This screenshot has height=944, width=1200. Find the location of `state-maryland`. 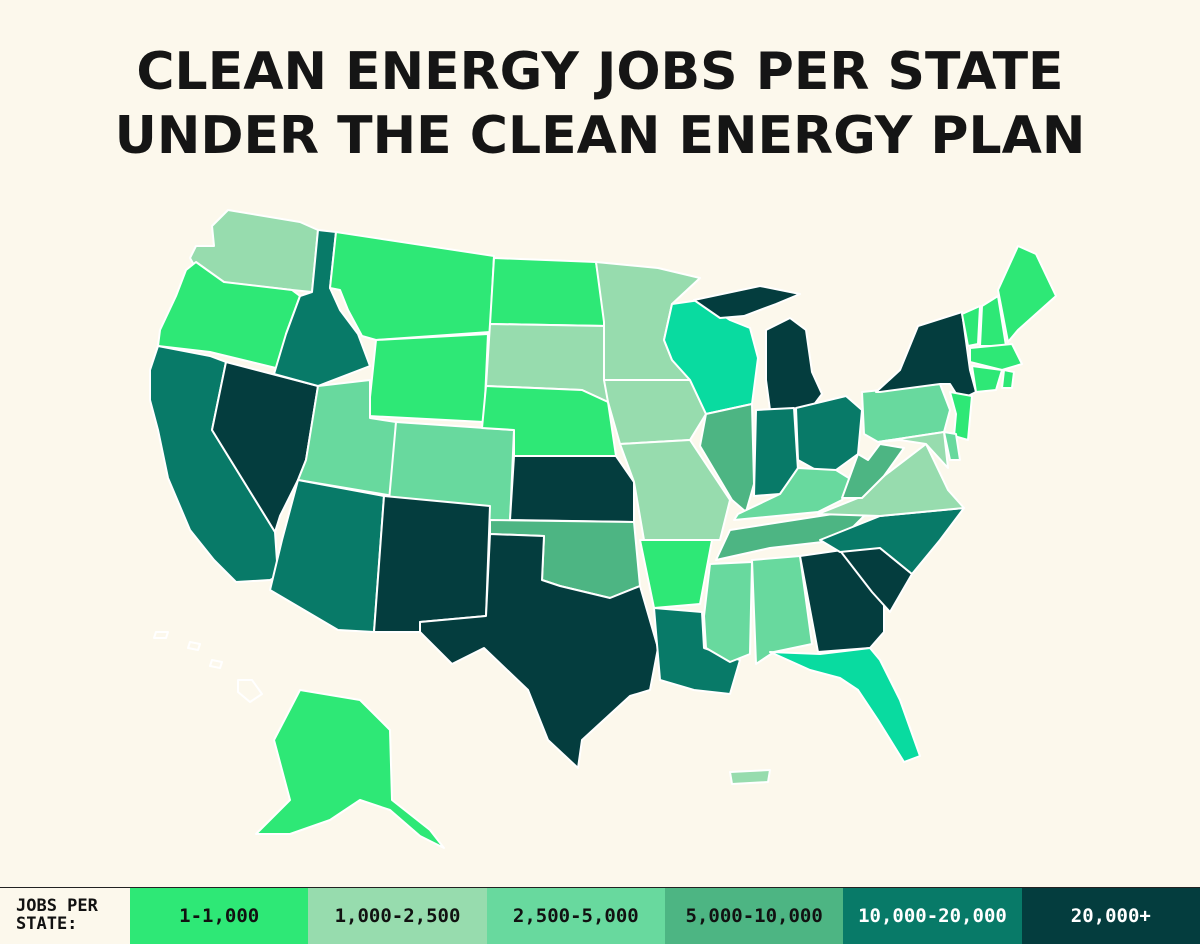

state-maryland is located at coordinates (913, 450).